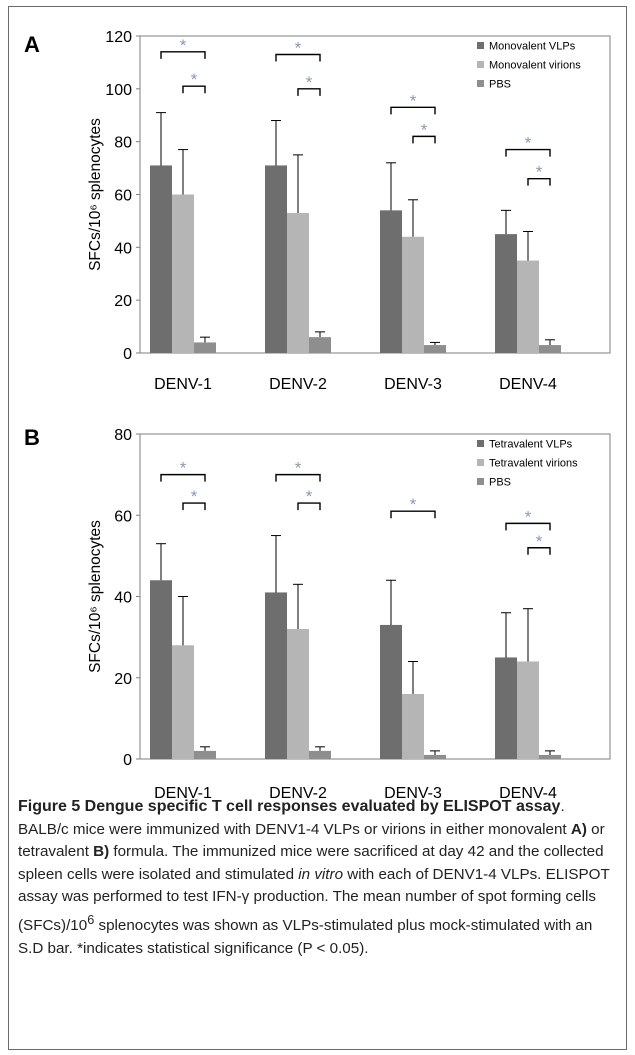  What do you see at coordinates (123, 301) in the screenshot?
I see `y-tick-label: 20` at bounding box center [123, 301].